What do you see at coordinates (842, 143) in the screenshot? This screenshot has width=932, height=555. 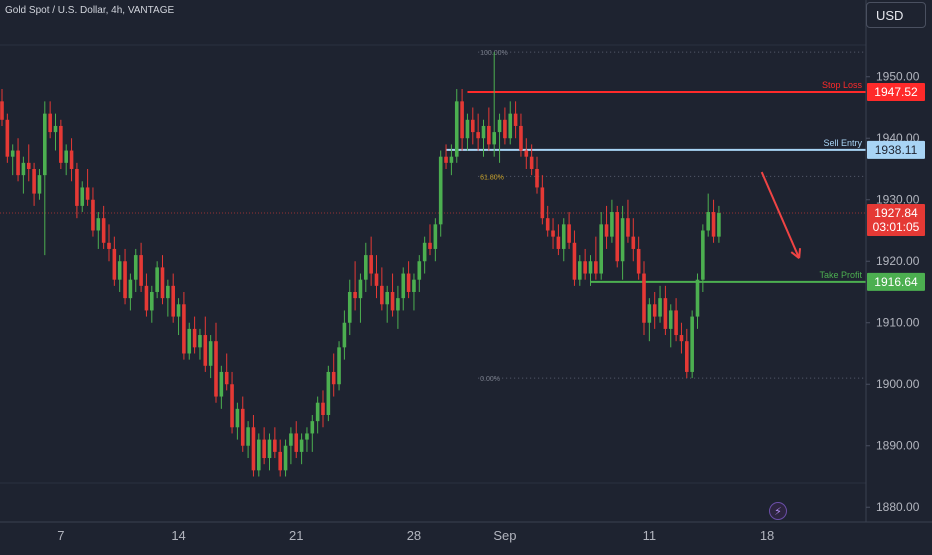 I see `level-name-label: Sell Entry` at bounding box center [842, 143].